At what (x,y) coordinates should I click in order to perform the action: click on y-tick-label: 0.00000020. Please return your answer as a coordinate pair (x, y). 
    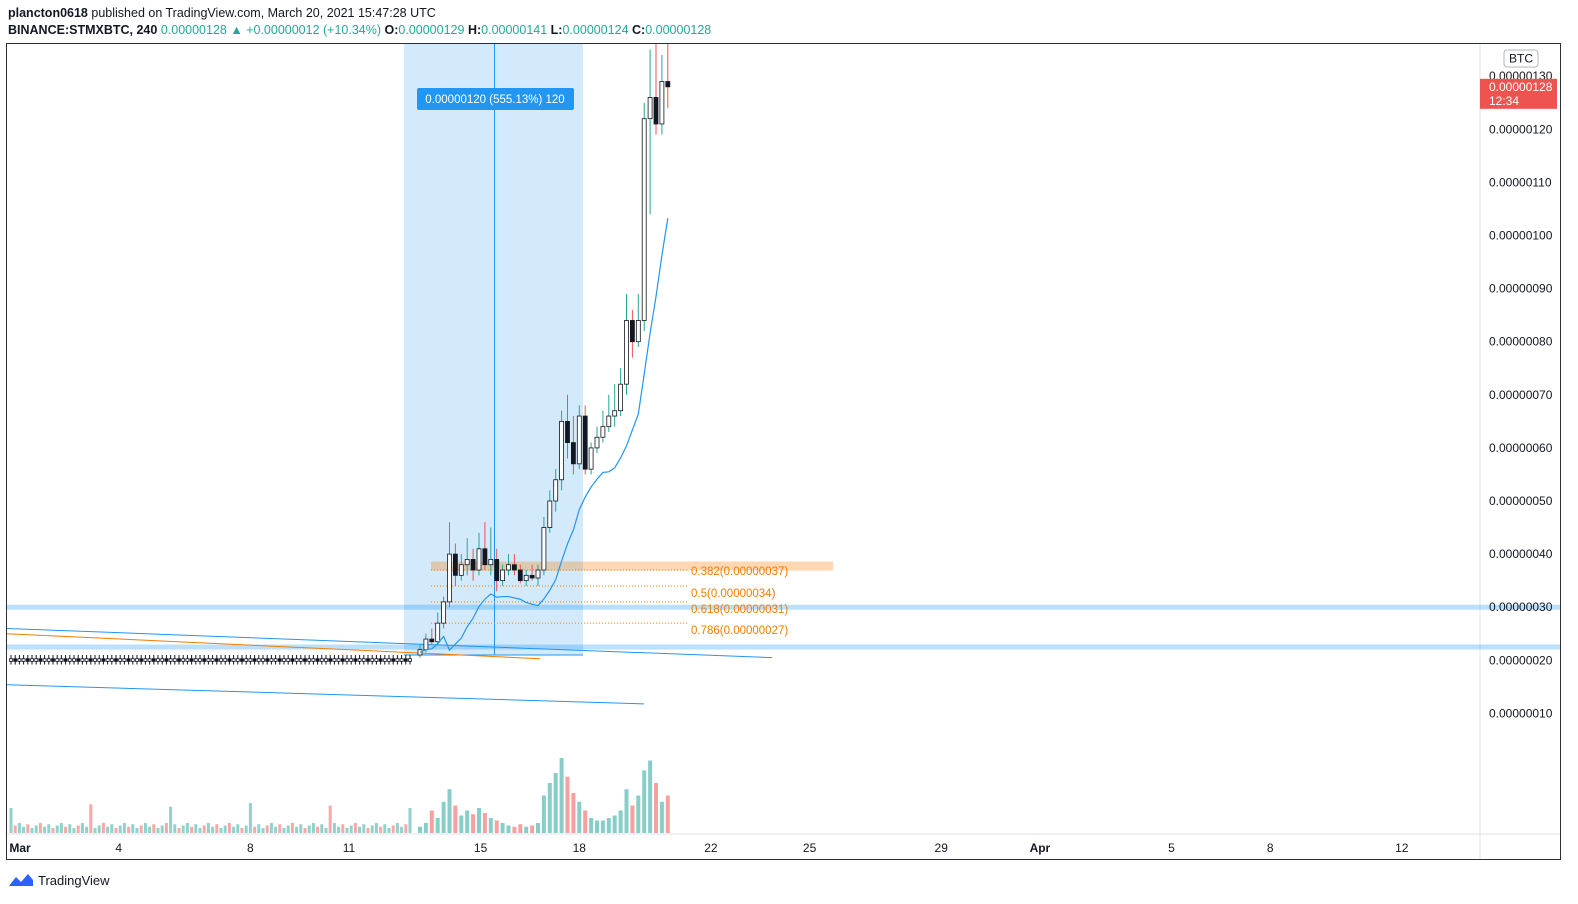
    Looking at the image, I should click on (1521, 660).